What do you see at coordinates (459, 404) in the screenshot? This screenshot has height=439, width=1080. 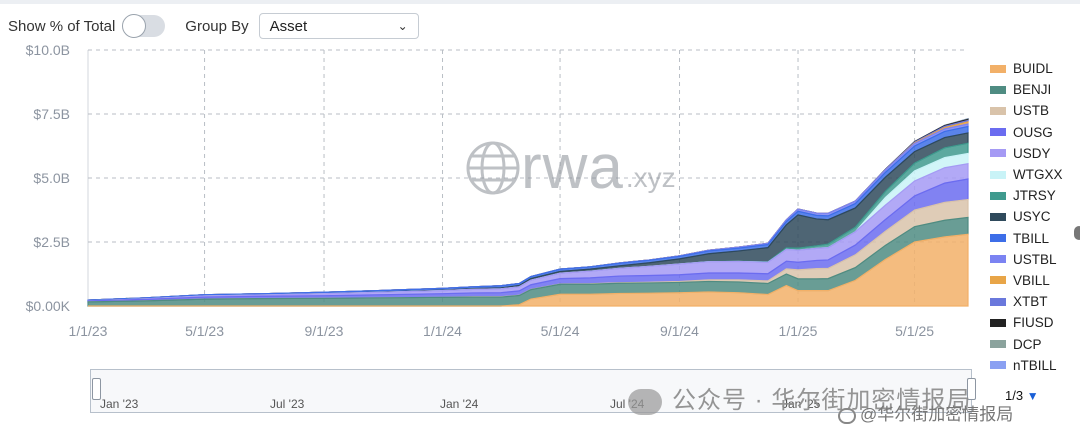 I see `navigator-label: Jan '24` at bounding box center [459, 404].